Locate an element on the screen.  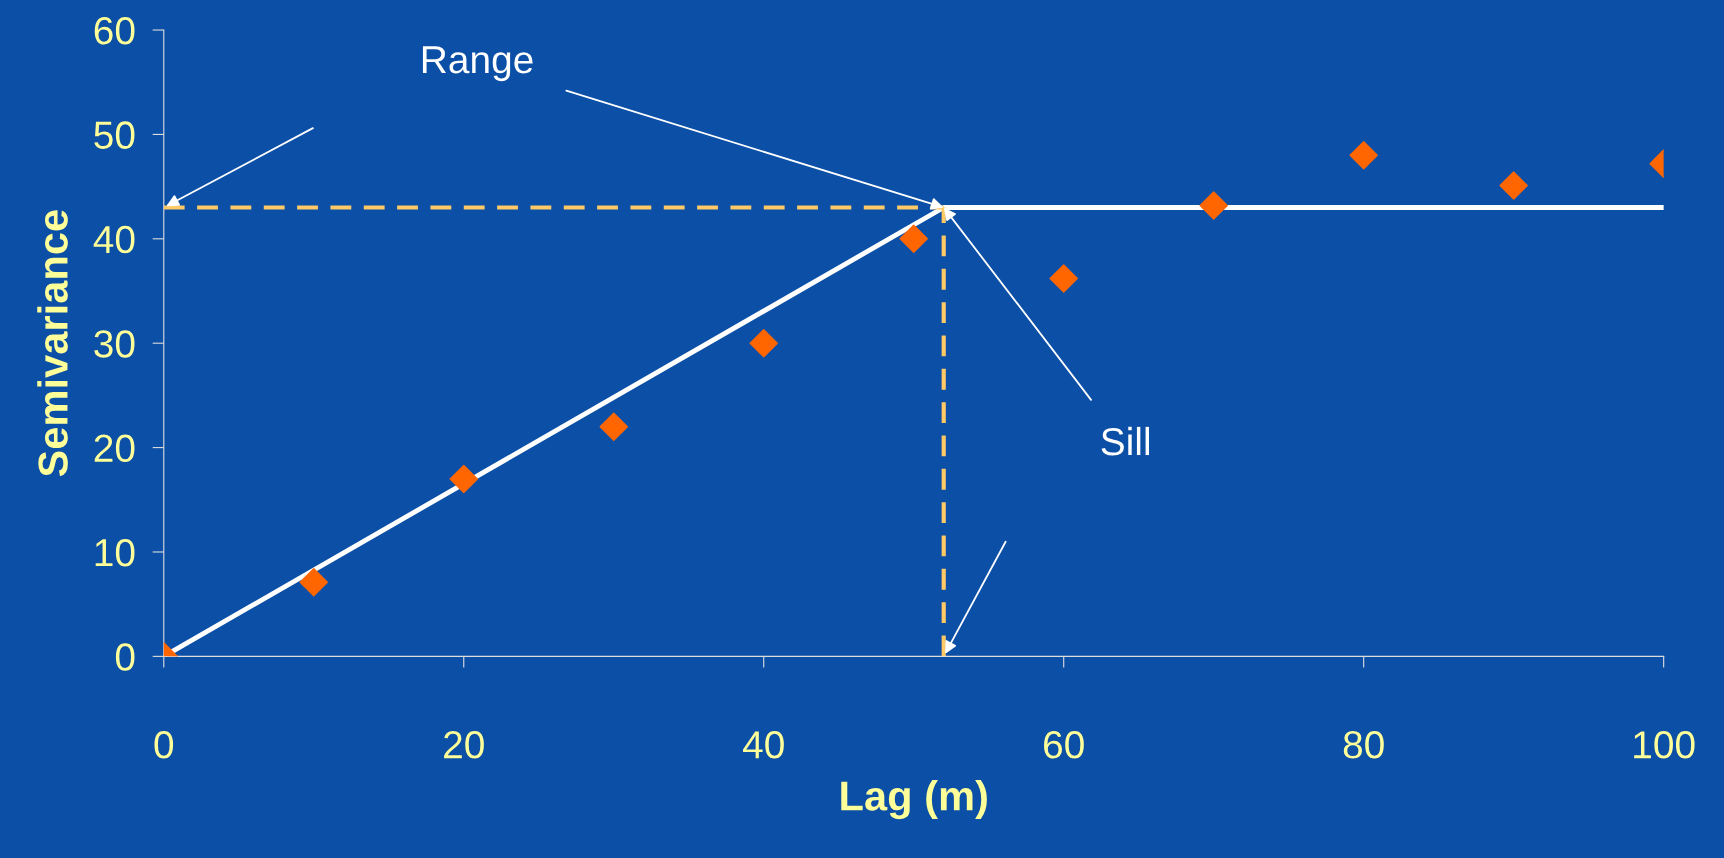
y-tick-label: 30 is located at coordinates (114, 344).